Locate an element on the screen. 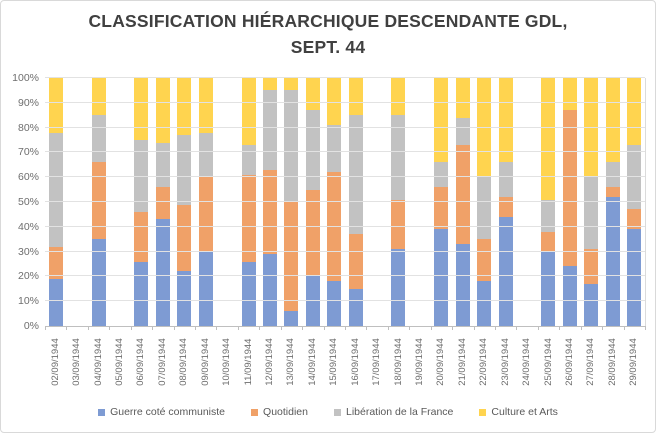 This screenshot has height=433, width=656. y-axis-label: 90% is located at coordinates (28, 102).